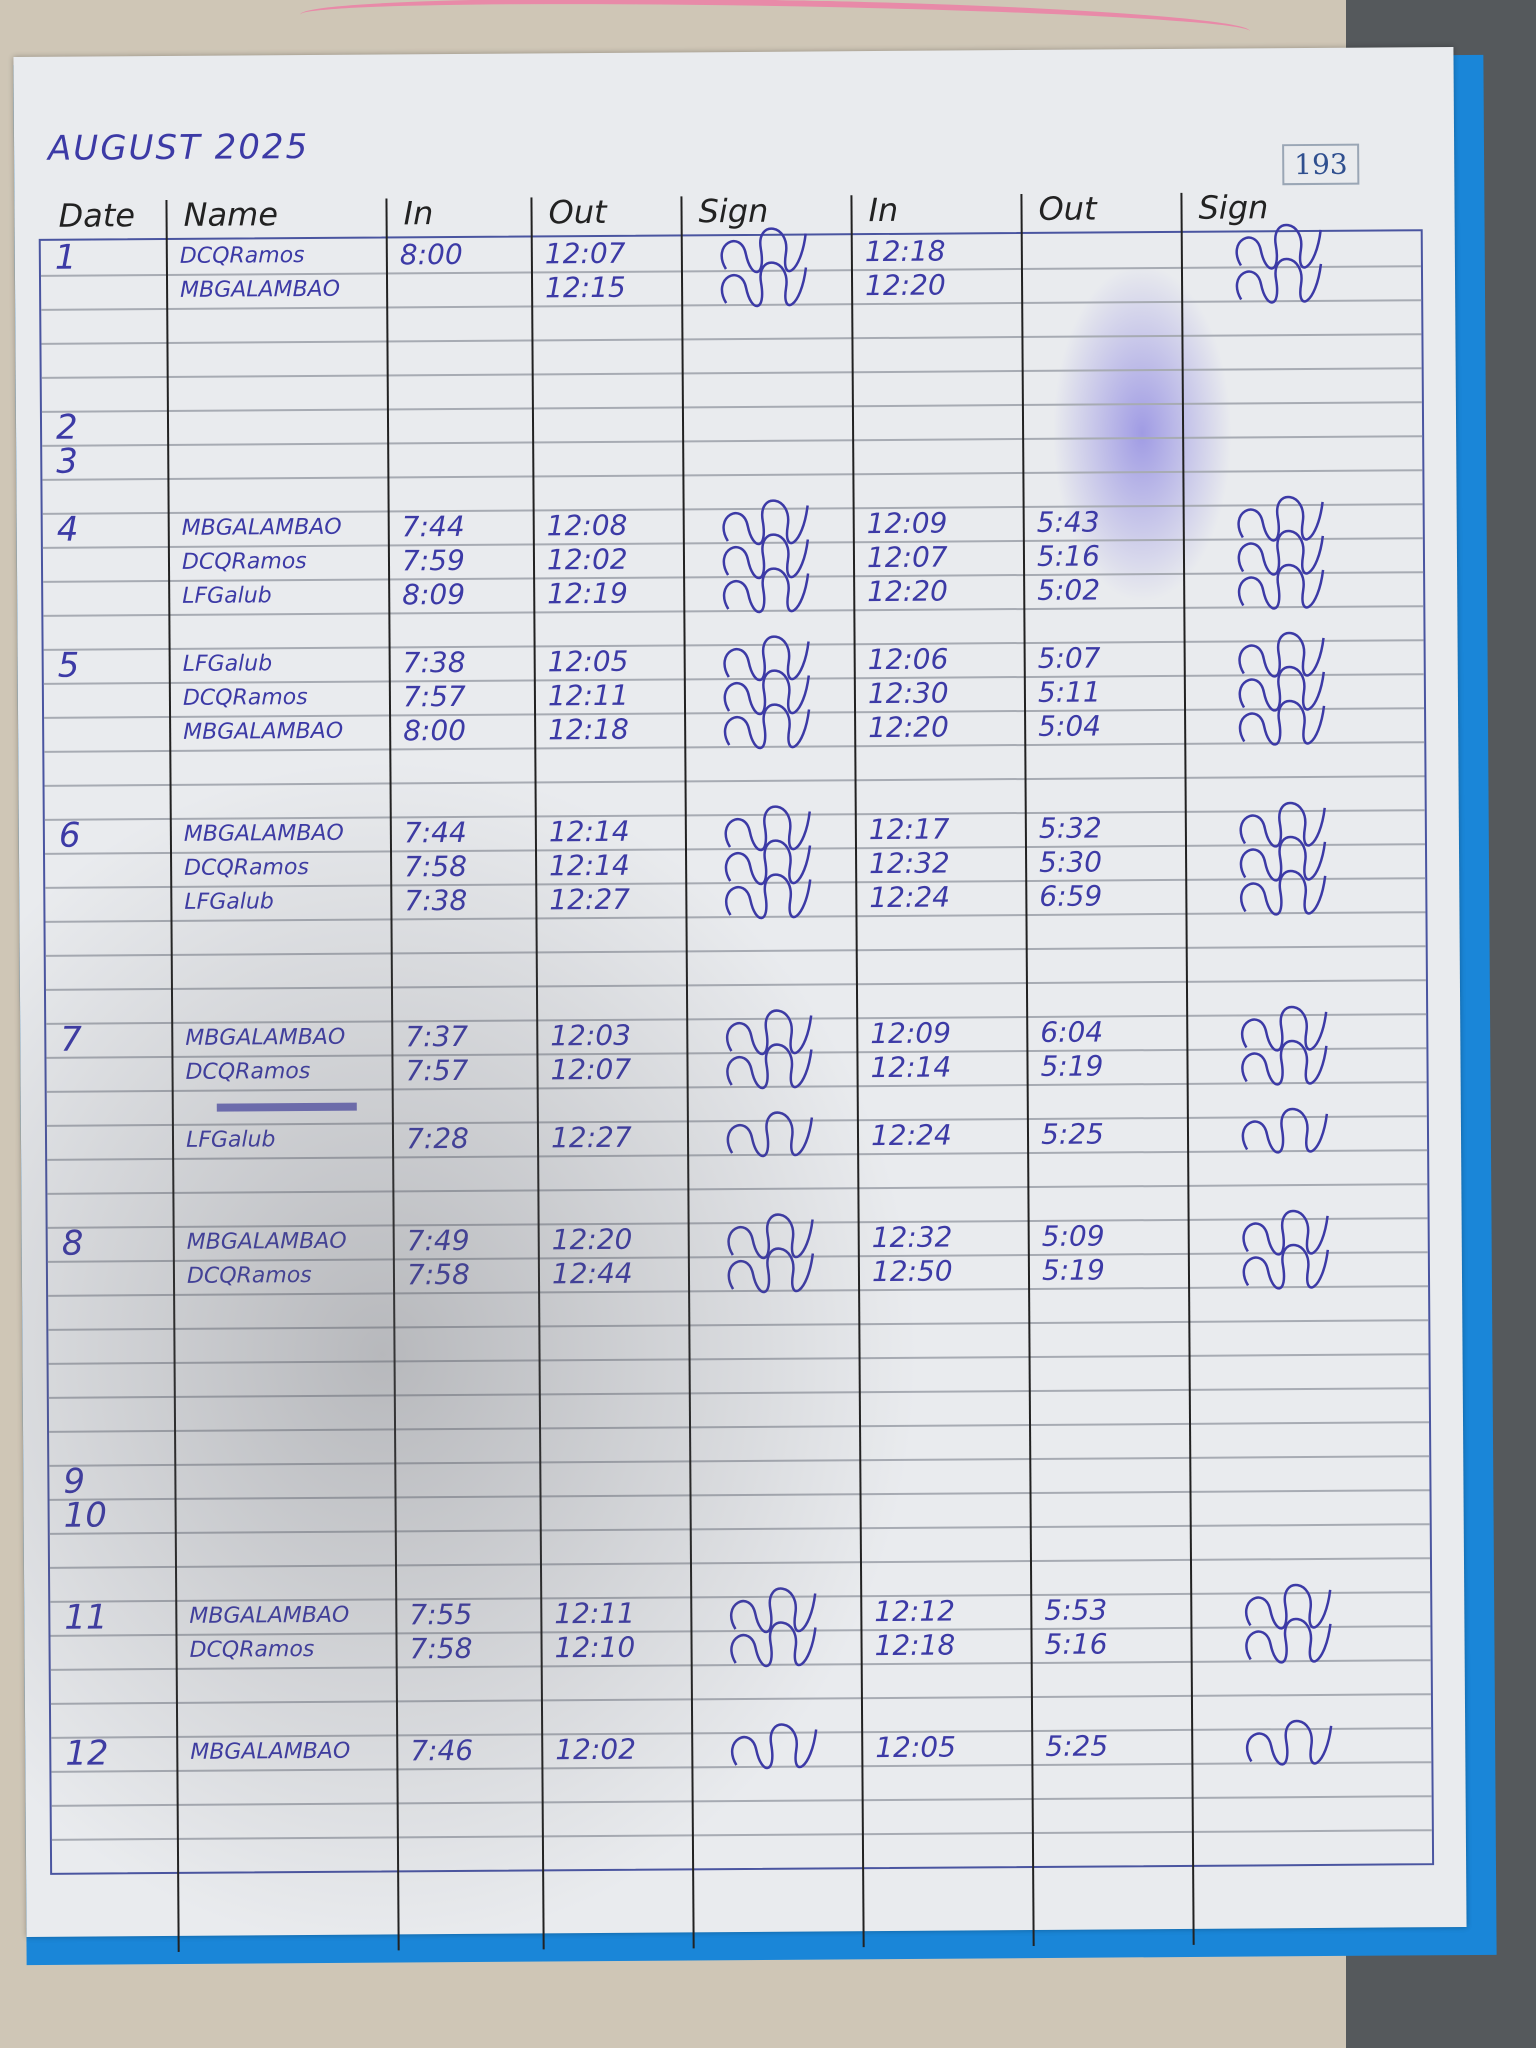 This screenshot has width=1536, height=2048. Describe the element at coordinates (592, 1273) in the screenshot. I see `time-out-cell: 12:44` at that location.